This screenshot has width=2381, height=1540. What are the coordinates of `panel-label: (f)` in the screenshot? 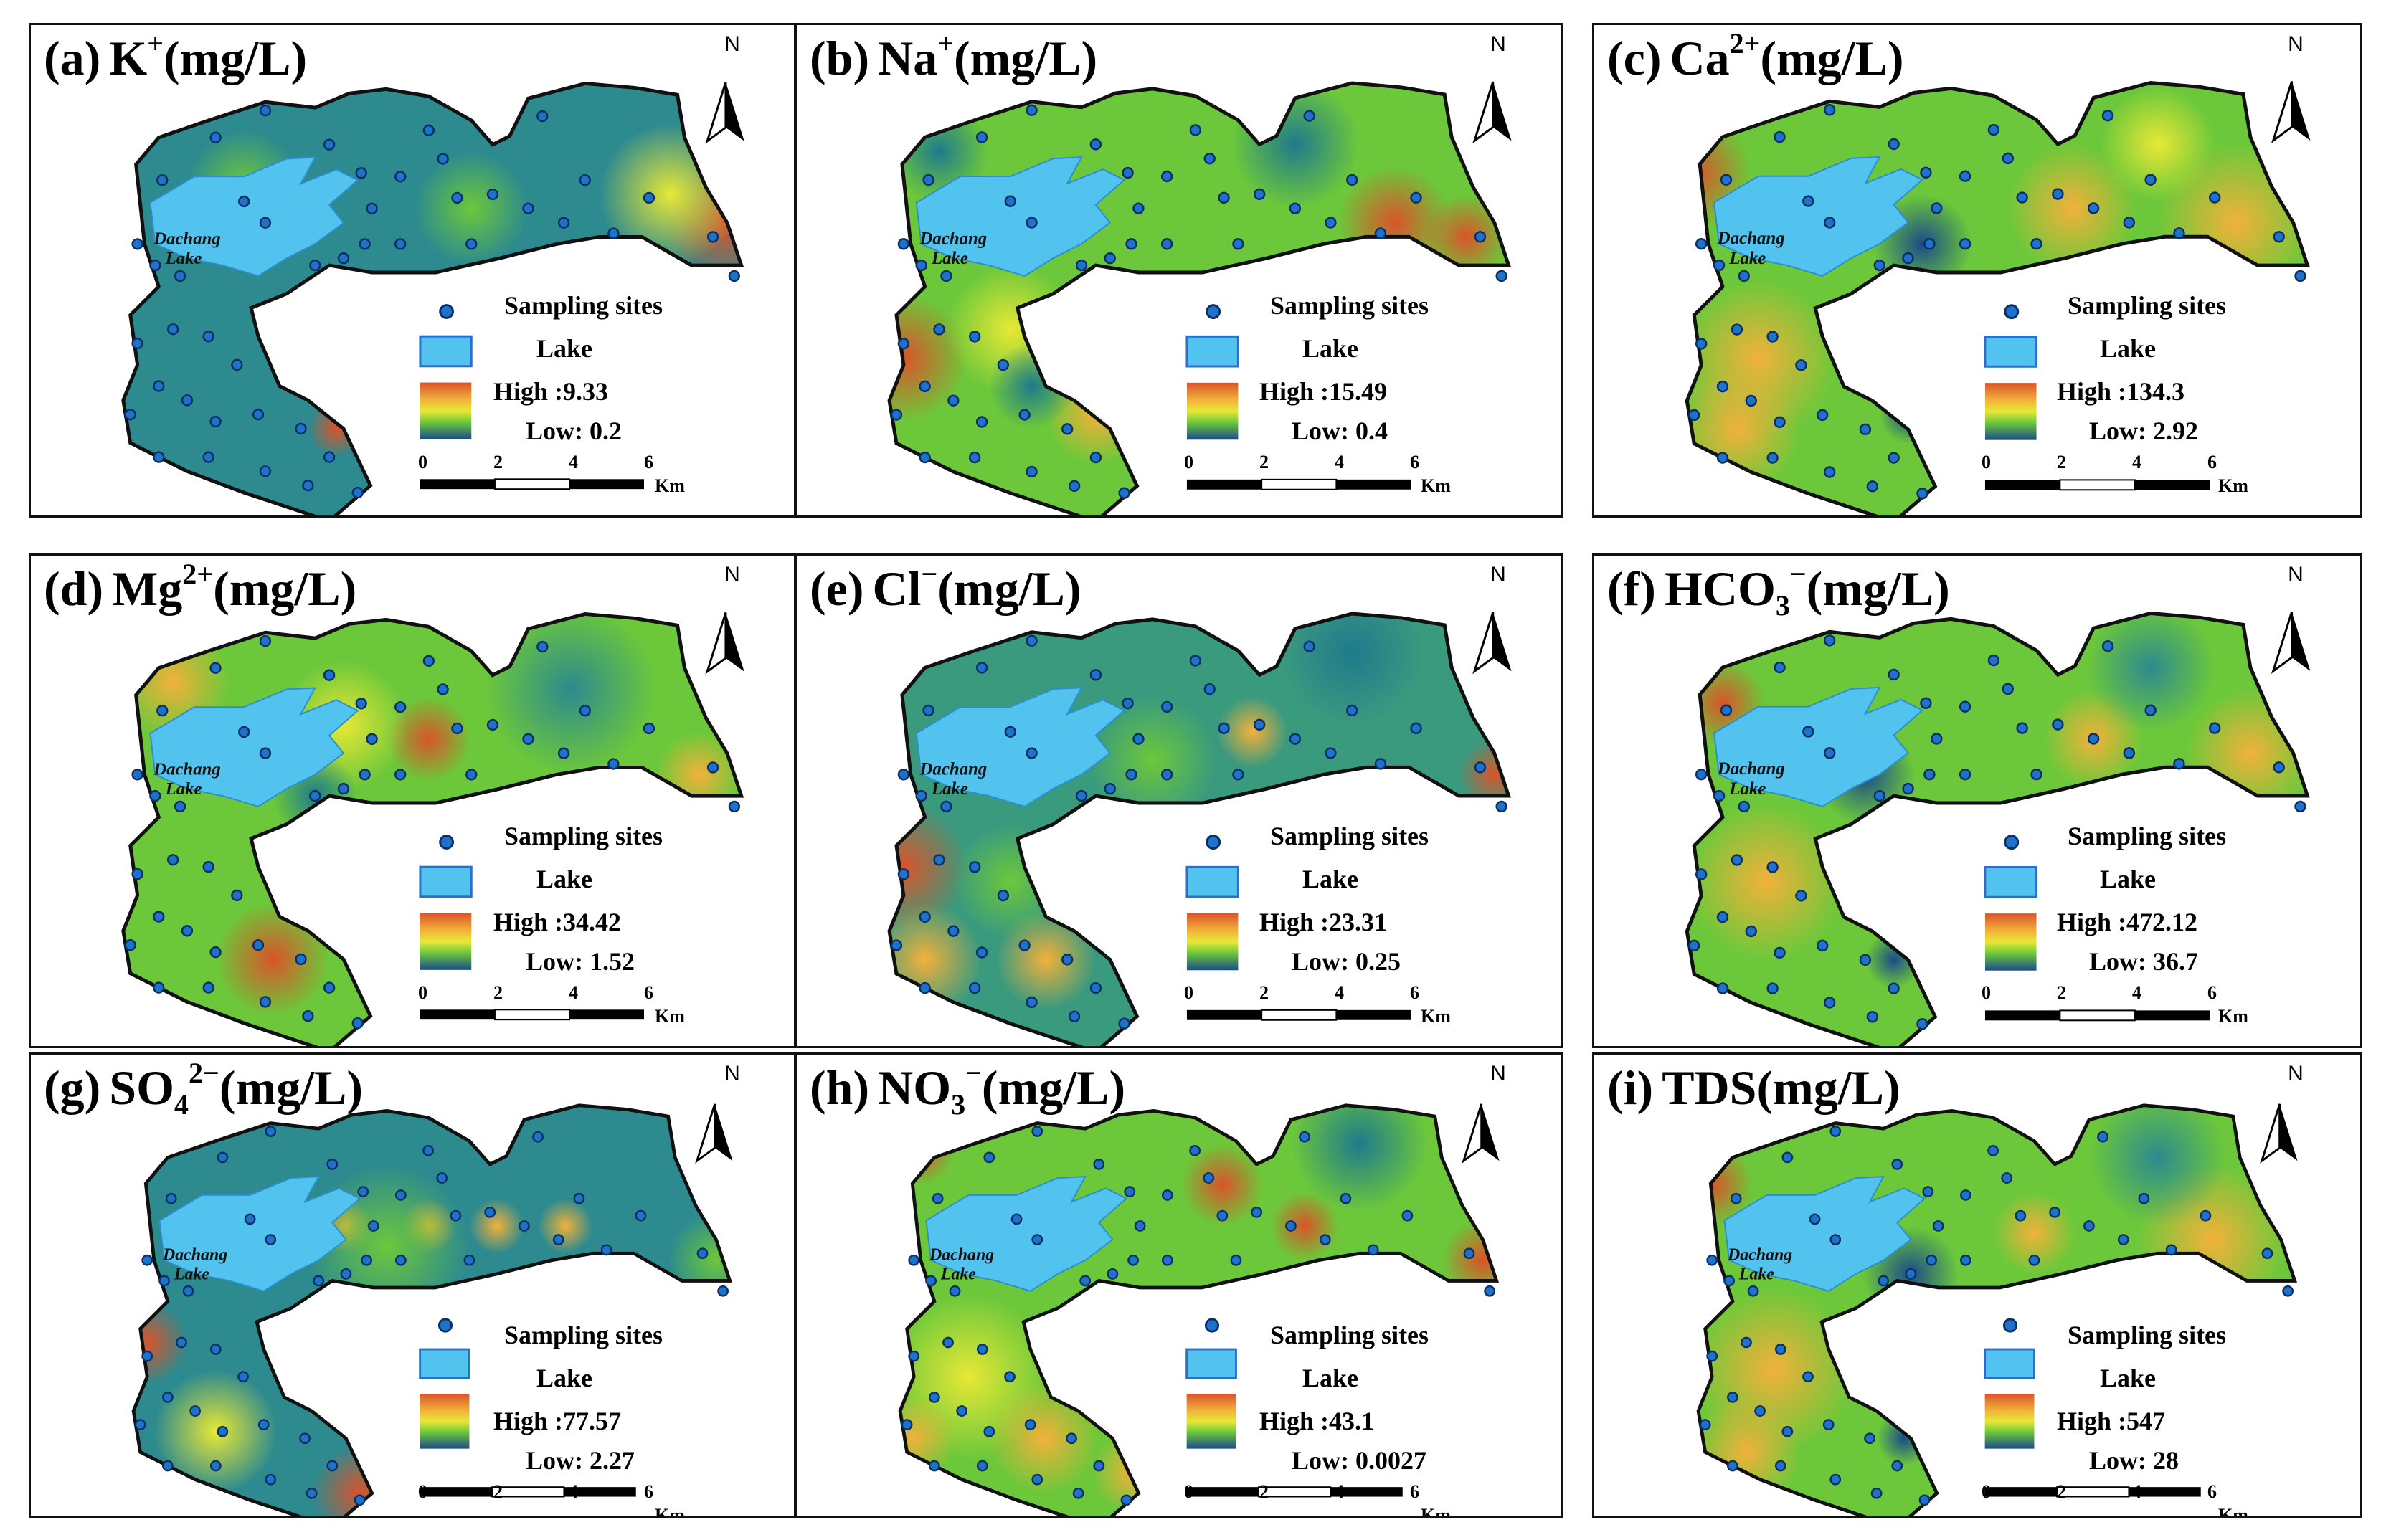 It's located at (1631, 588).